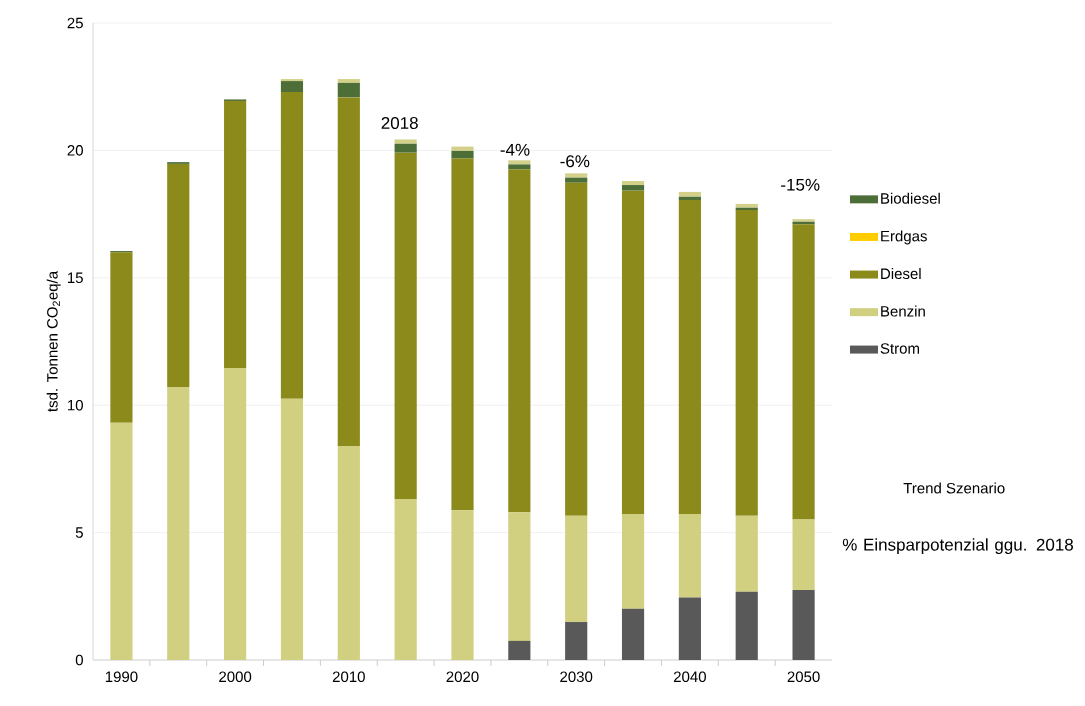  Describe the element at coordinates (901, 274) in the screenshot. I see `legend-label: Diesel` at that location.